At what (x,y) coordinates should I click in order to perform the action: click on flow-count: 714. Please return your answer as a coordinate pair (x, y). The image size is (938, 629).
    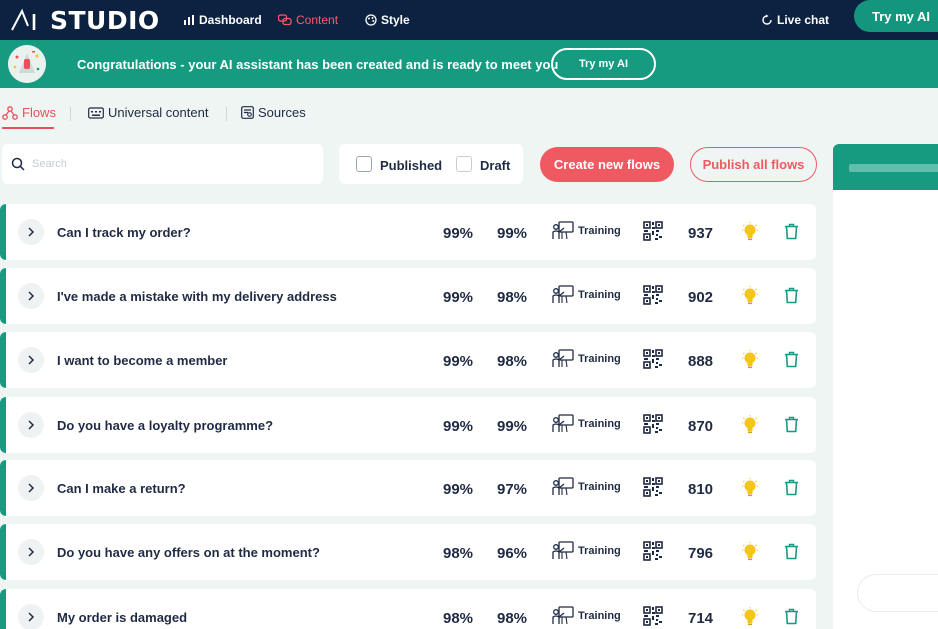
    Looking at the image, I should click on (701, 618).